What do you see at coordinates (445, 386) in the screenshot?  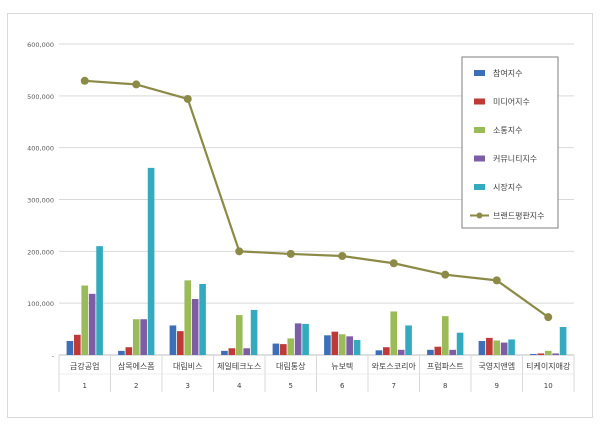 I see `x-rank-label: 8` at bounding box center [445, 386].